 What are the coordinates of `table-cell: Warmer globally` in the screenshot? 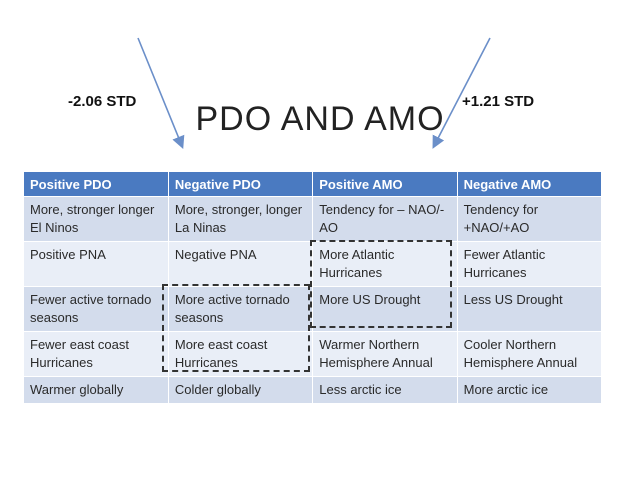 It's located at (96, 389).